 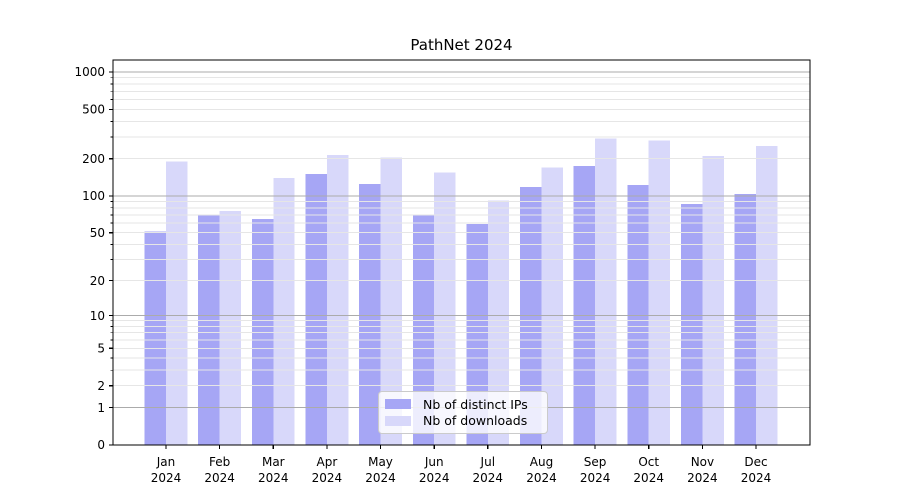 I want to click on bar-downloads-sep, so click(x=606, y=291).